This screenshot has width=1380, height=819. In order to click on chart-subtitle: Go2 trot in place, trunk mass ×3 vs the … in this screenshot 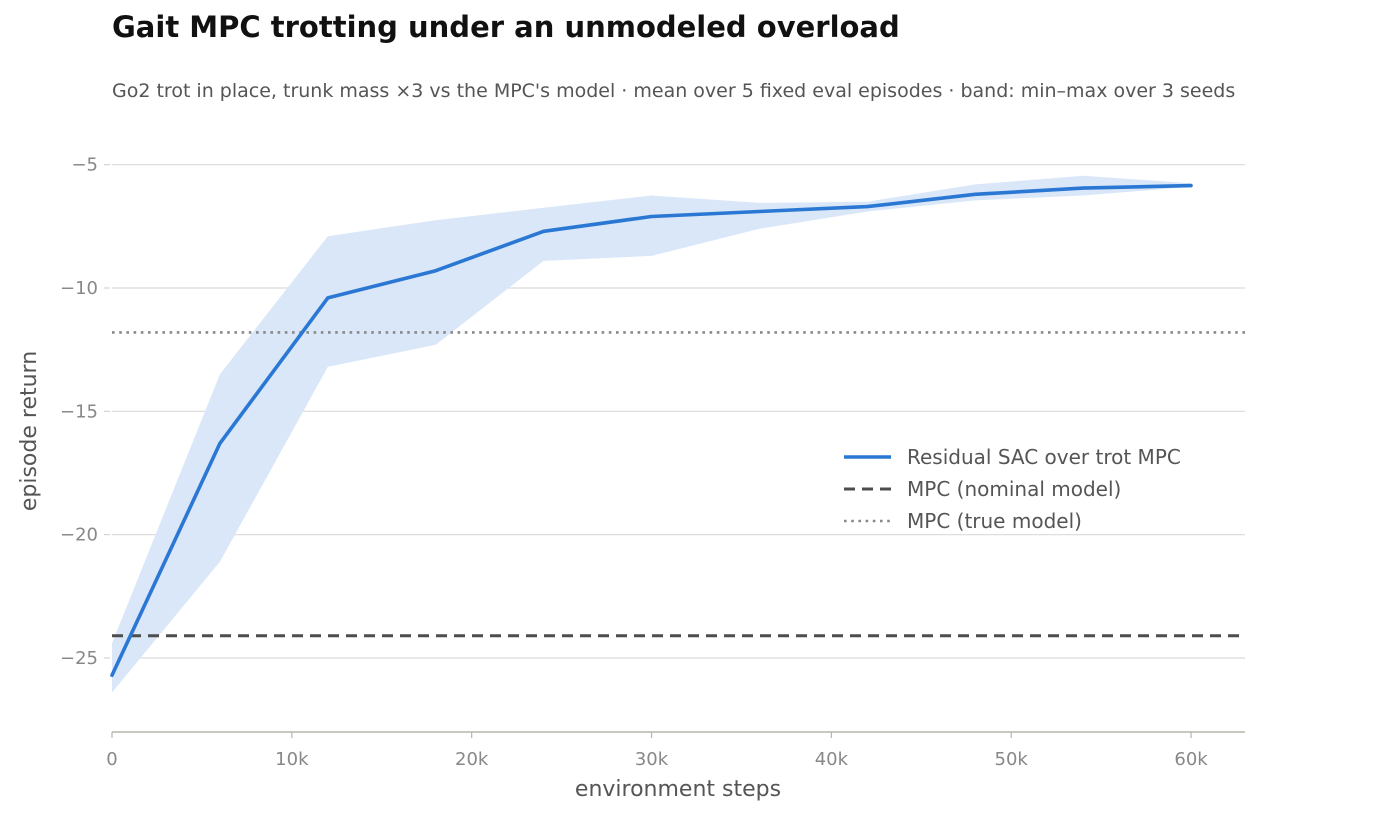, I will do `click(674, 91)`.